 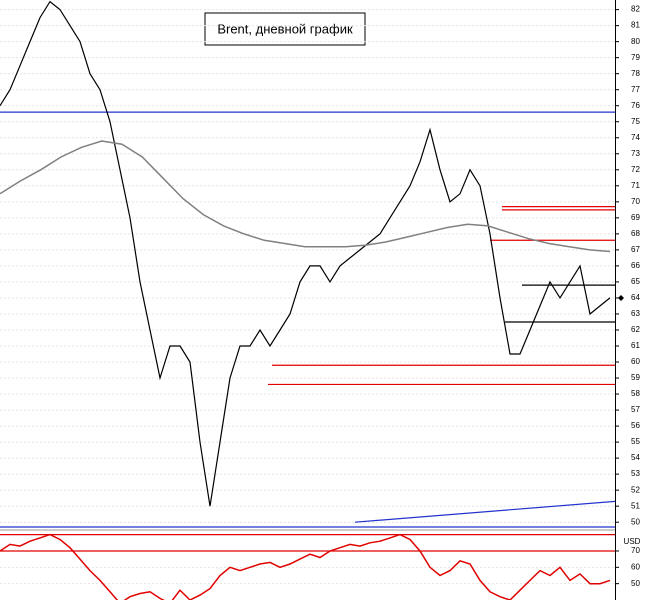 I want to click on y-tick-label: 63, so click(x=635, y=313).